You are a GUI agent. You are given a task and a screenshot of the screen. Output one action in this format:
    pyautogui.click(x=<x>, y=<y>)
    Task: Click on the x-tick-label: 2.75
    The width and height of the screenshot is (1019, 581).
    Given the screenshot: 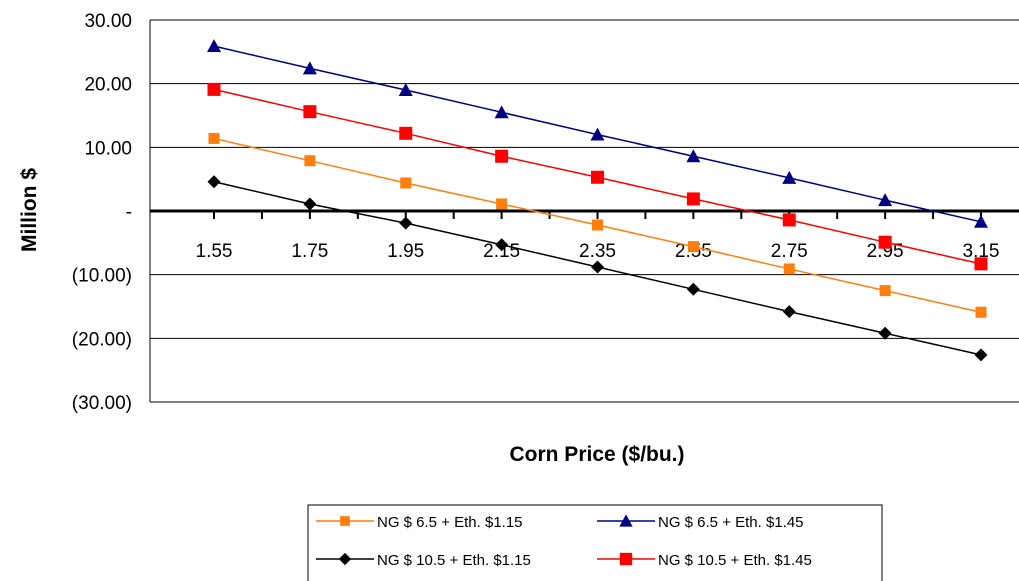 What is the action you would take?
    pyautogui.click(x=789, y=251)
    